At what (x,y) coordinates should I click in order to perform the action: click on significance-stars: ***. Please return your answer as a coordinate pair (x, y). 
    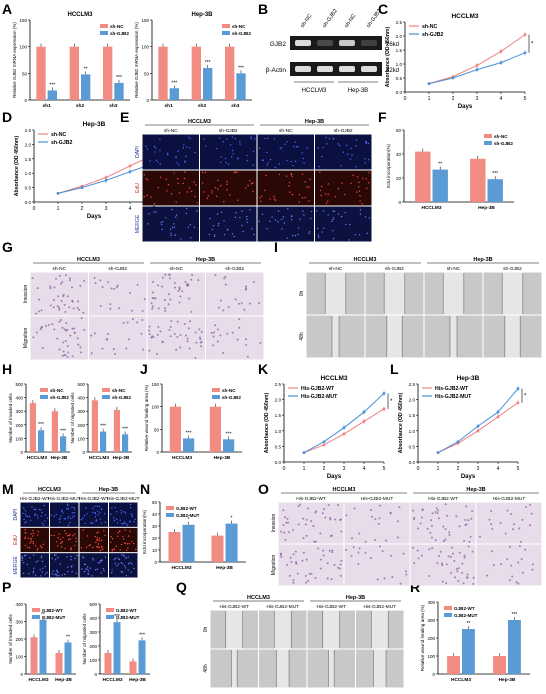
    Looking at the image, I should click on (63, 431).